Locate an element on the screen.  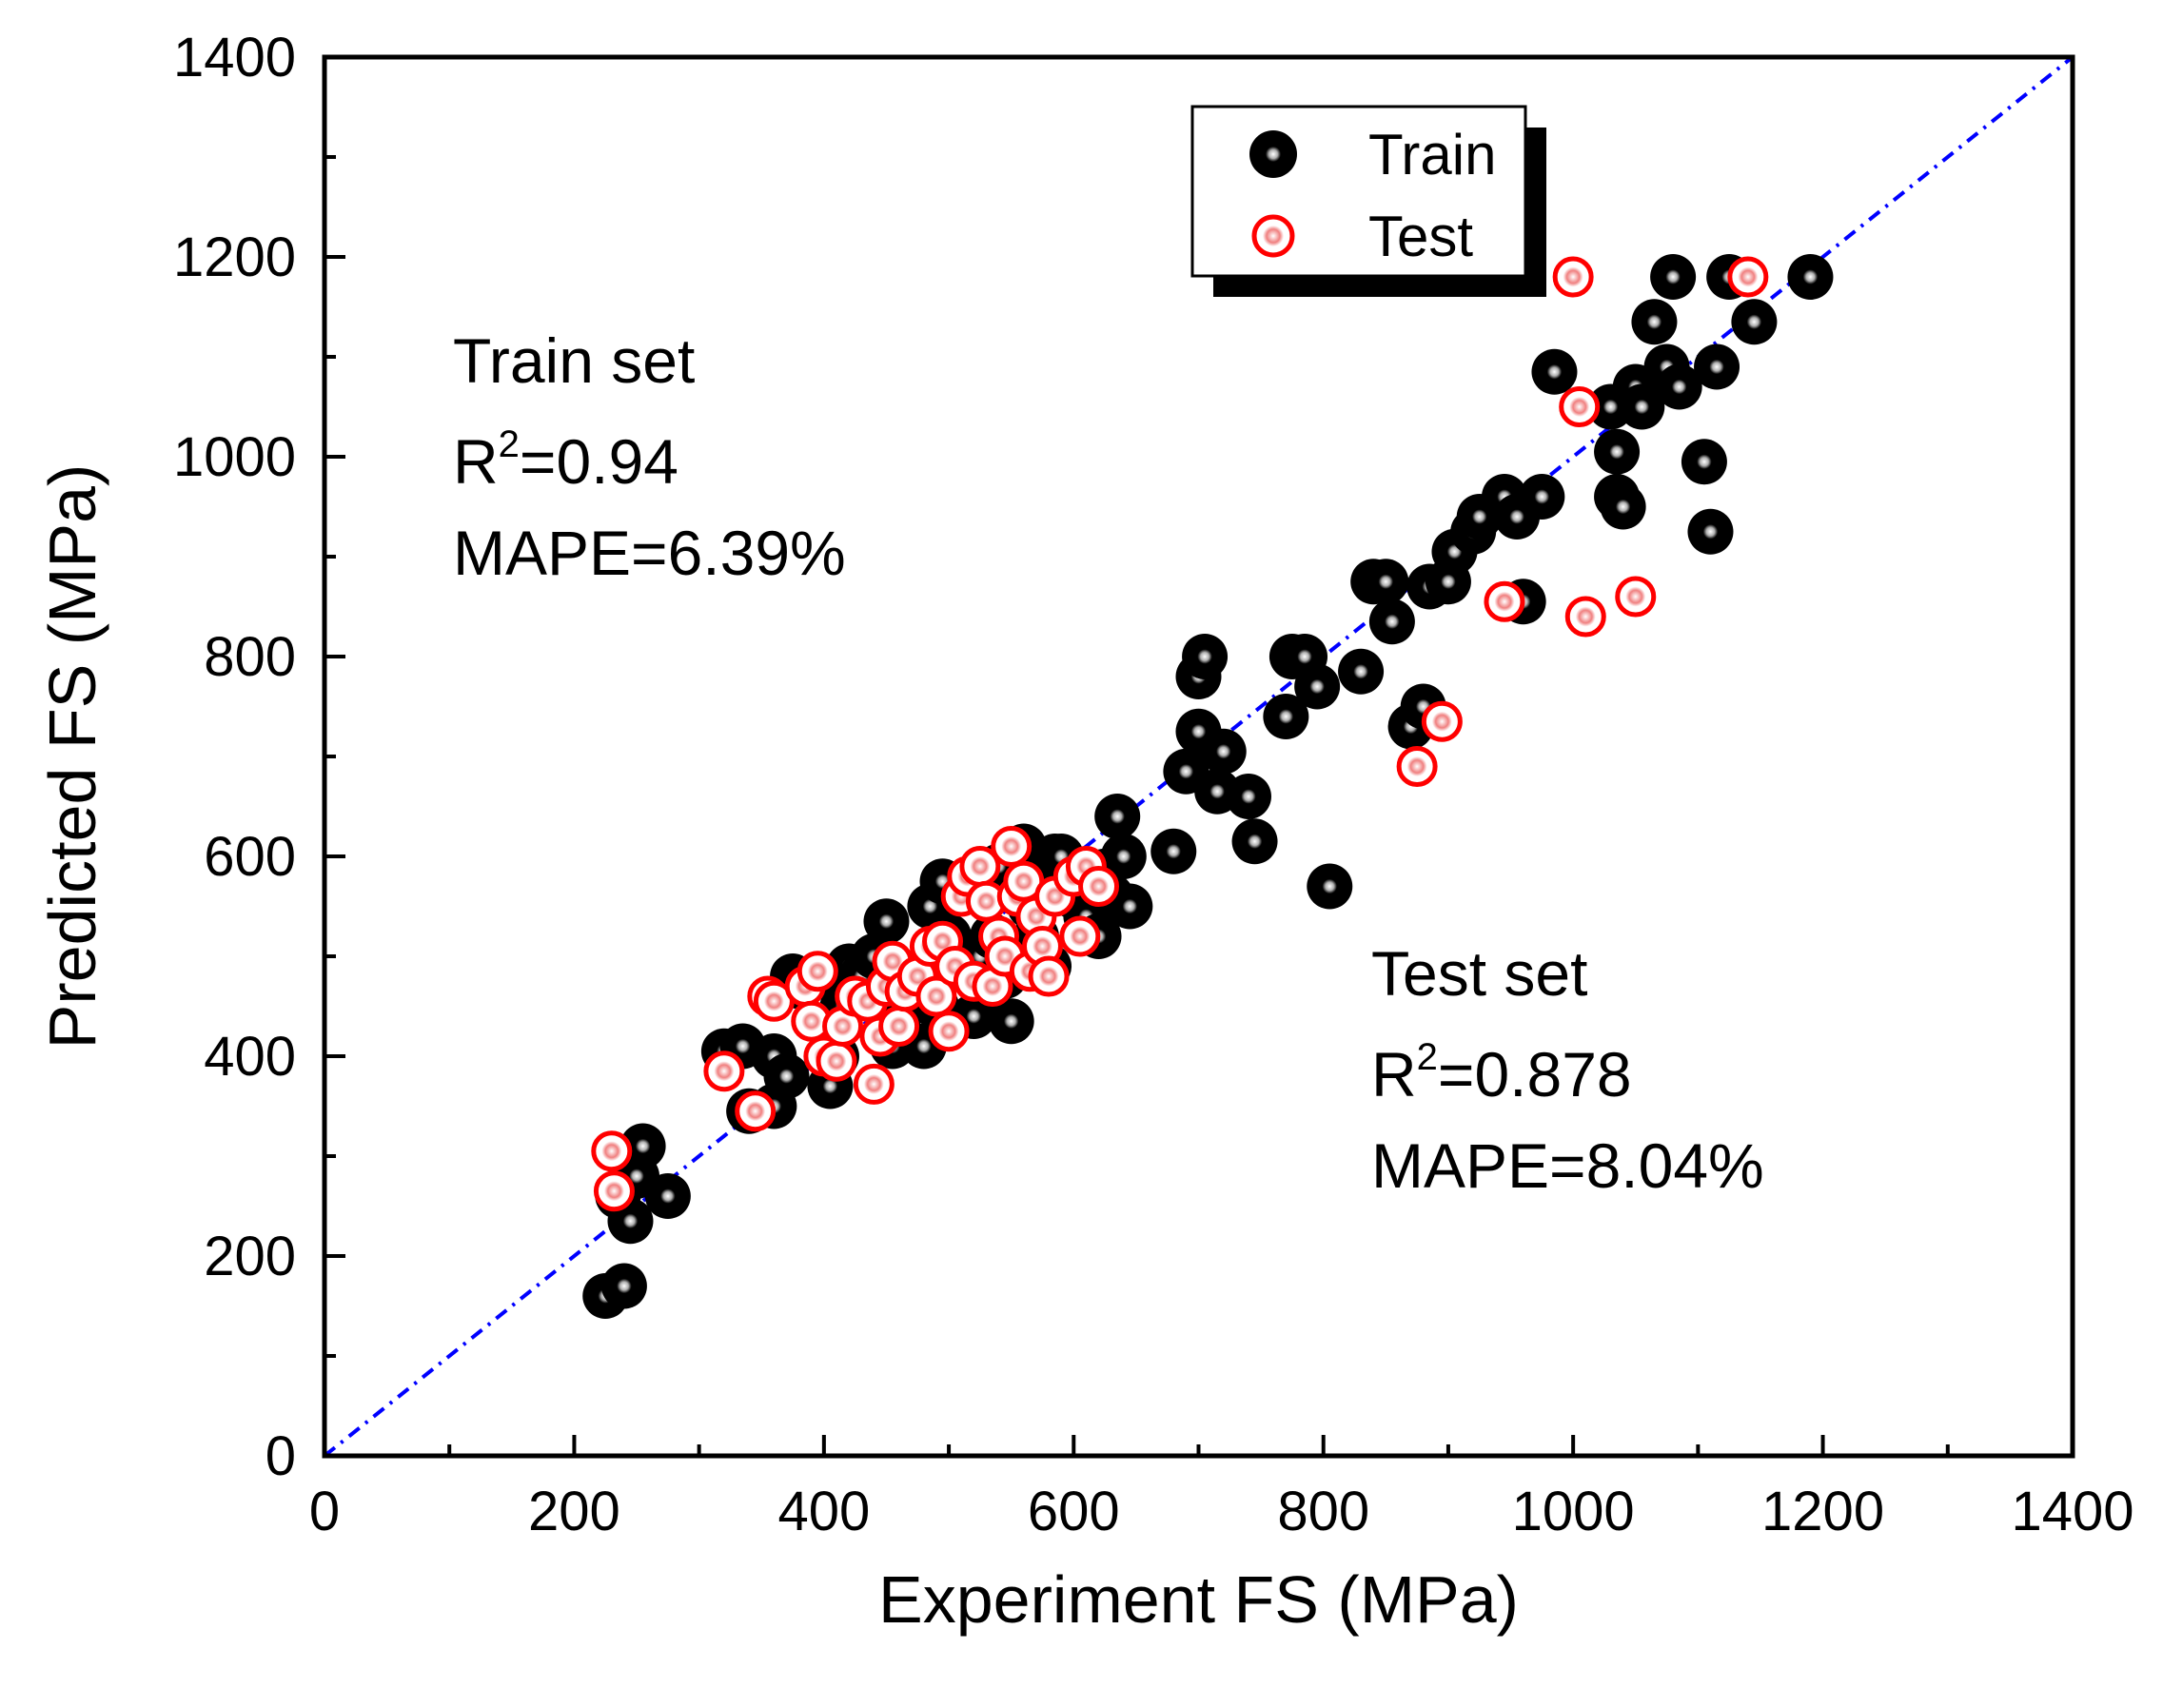
y-tick-label: 1000 is located at coordinates (234, 457).